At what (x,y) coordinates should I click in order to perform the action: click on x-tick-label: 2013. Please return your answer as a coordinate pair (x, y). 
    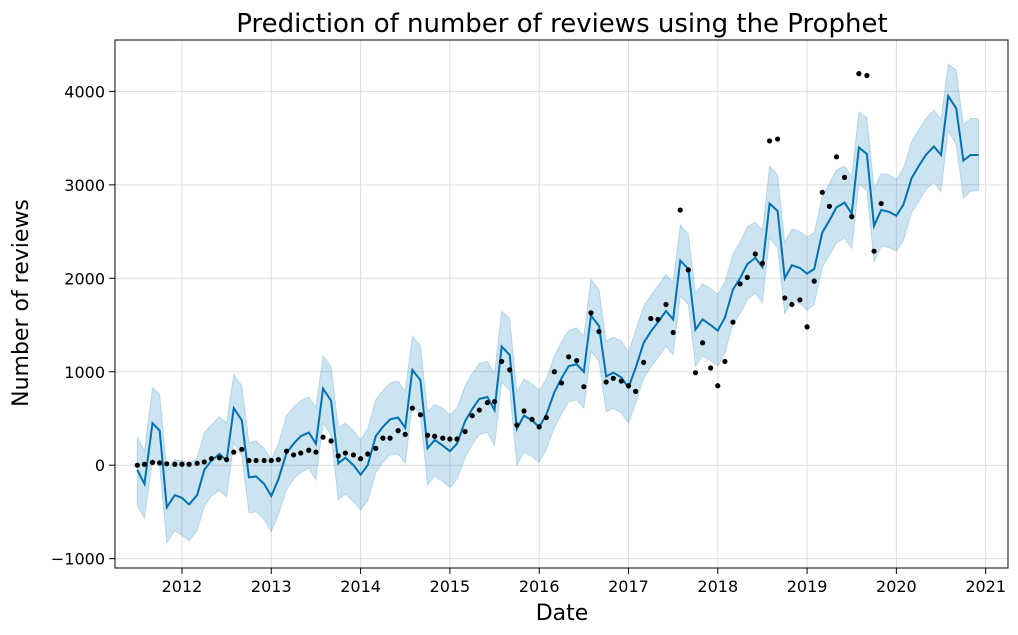
    Looking at the image, I should click on (271, 586).